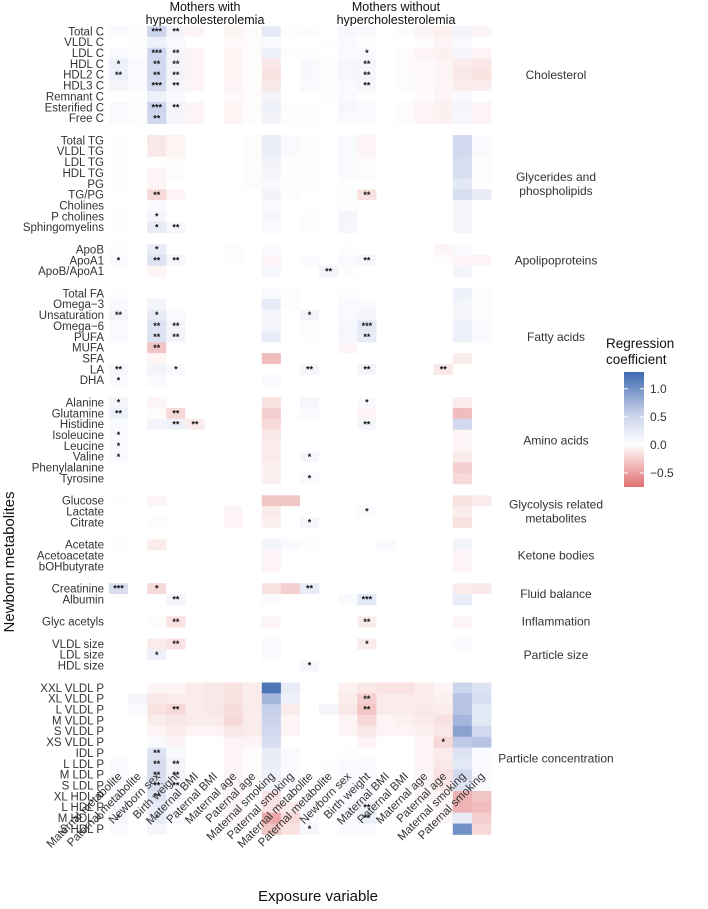 Image resolution: width=708 pixels, height=909 pixels. Describe the element at coordinates (157, 818) in the screenshot. I see `significance-mark: *` at that location.